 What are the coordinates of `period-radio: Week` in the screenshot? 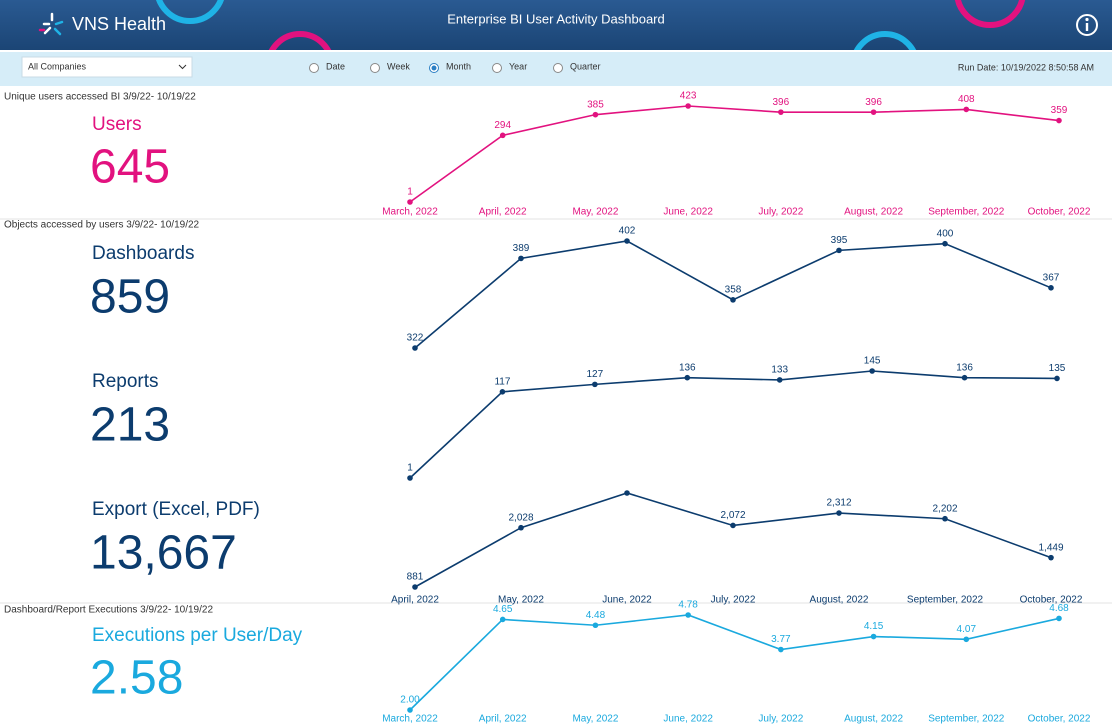 It's located at (390, 67).